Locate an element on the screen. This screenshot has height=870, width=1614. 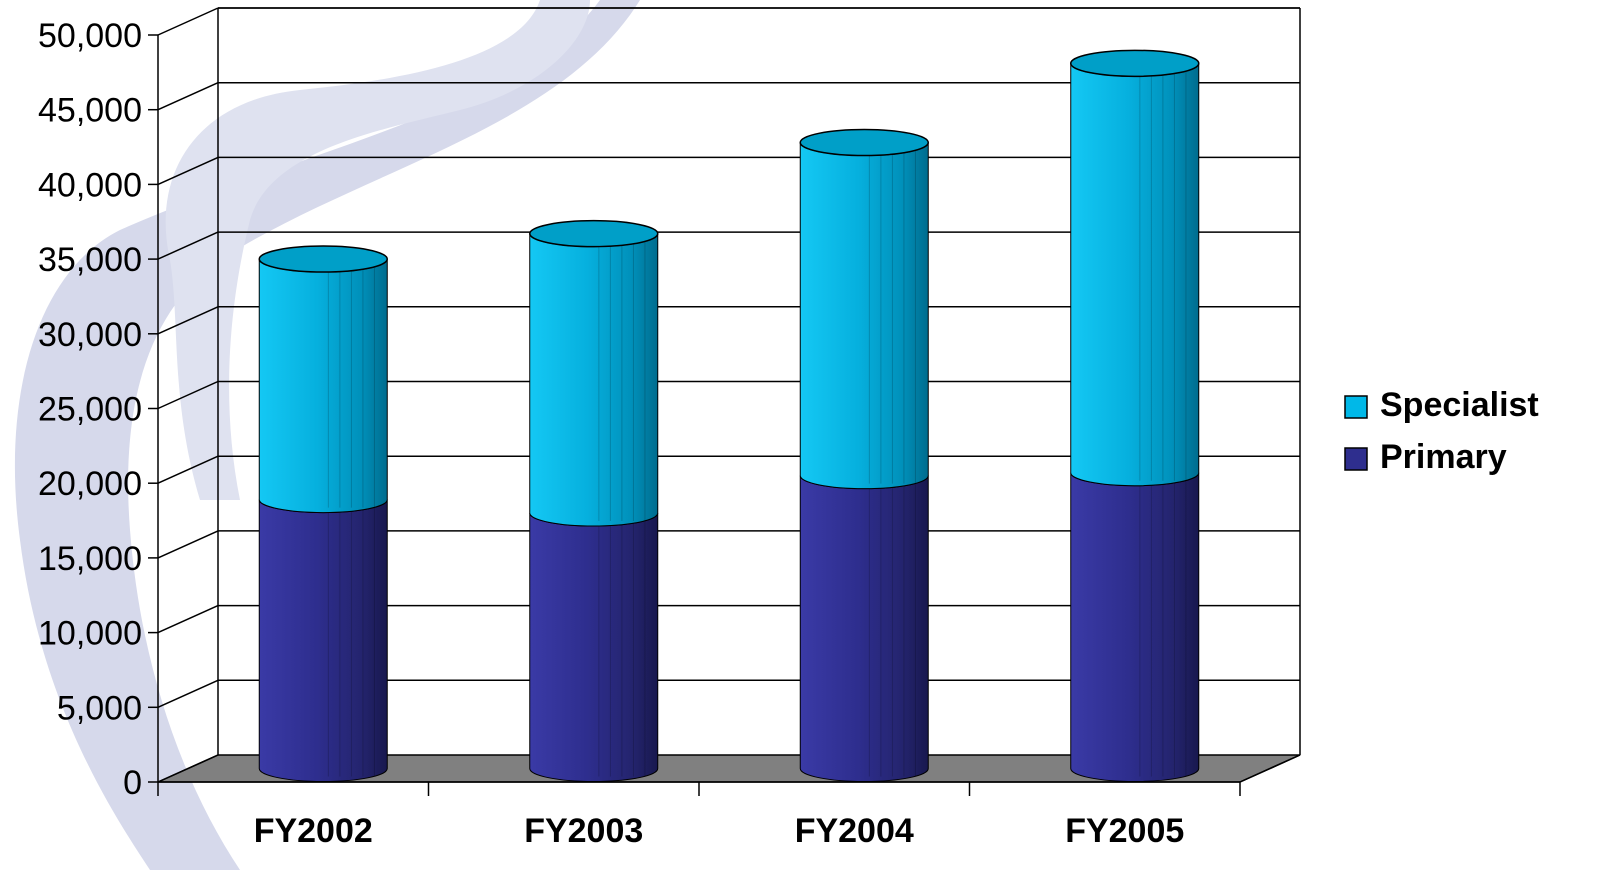
y-tick-label: 50,000 is located at coordinates (90, 36).